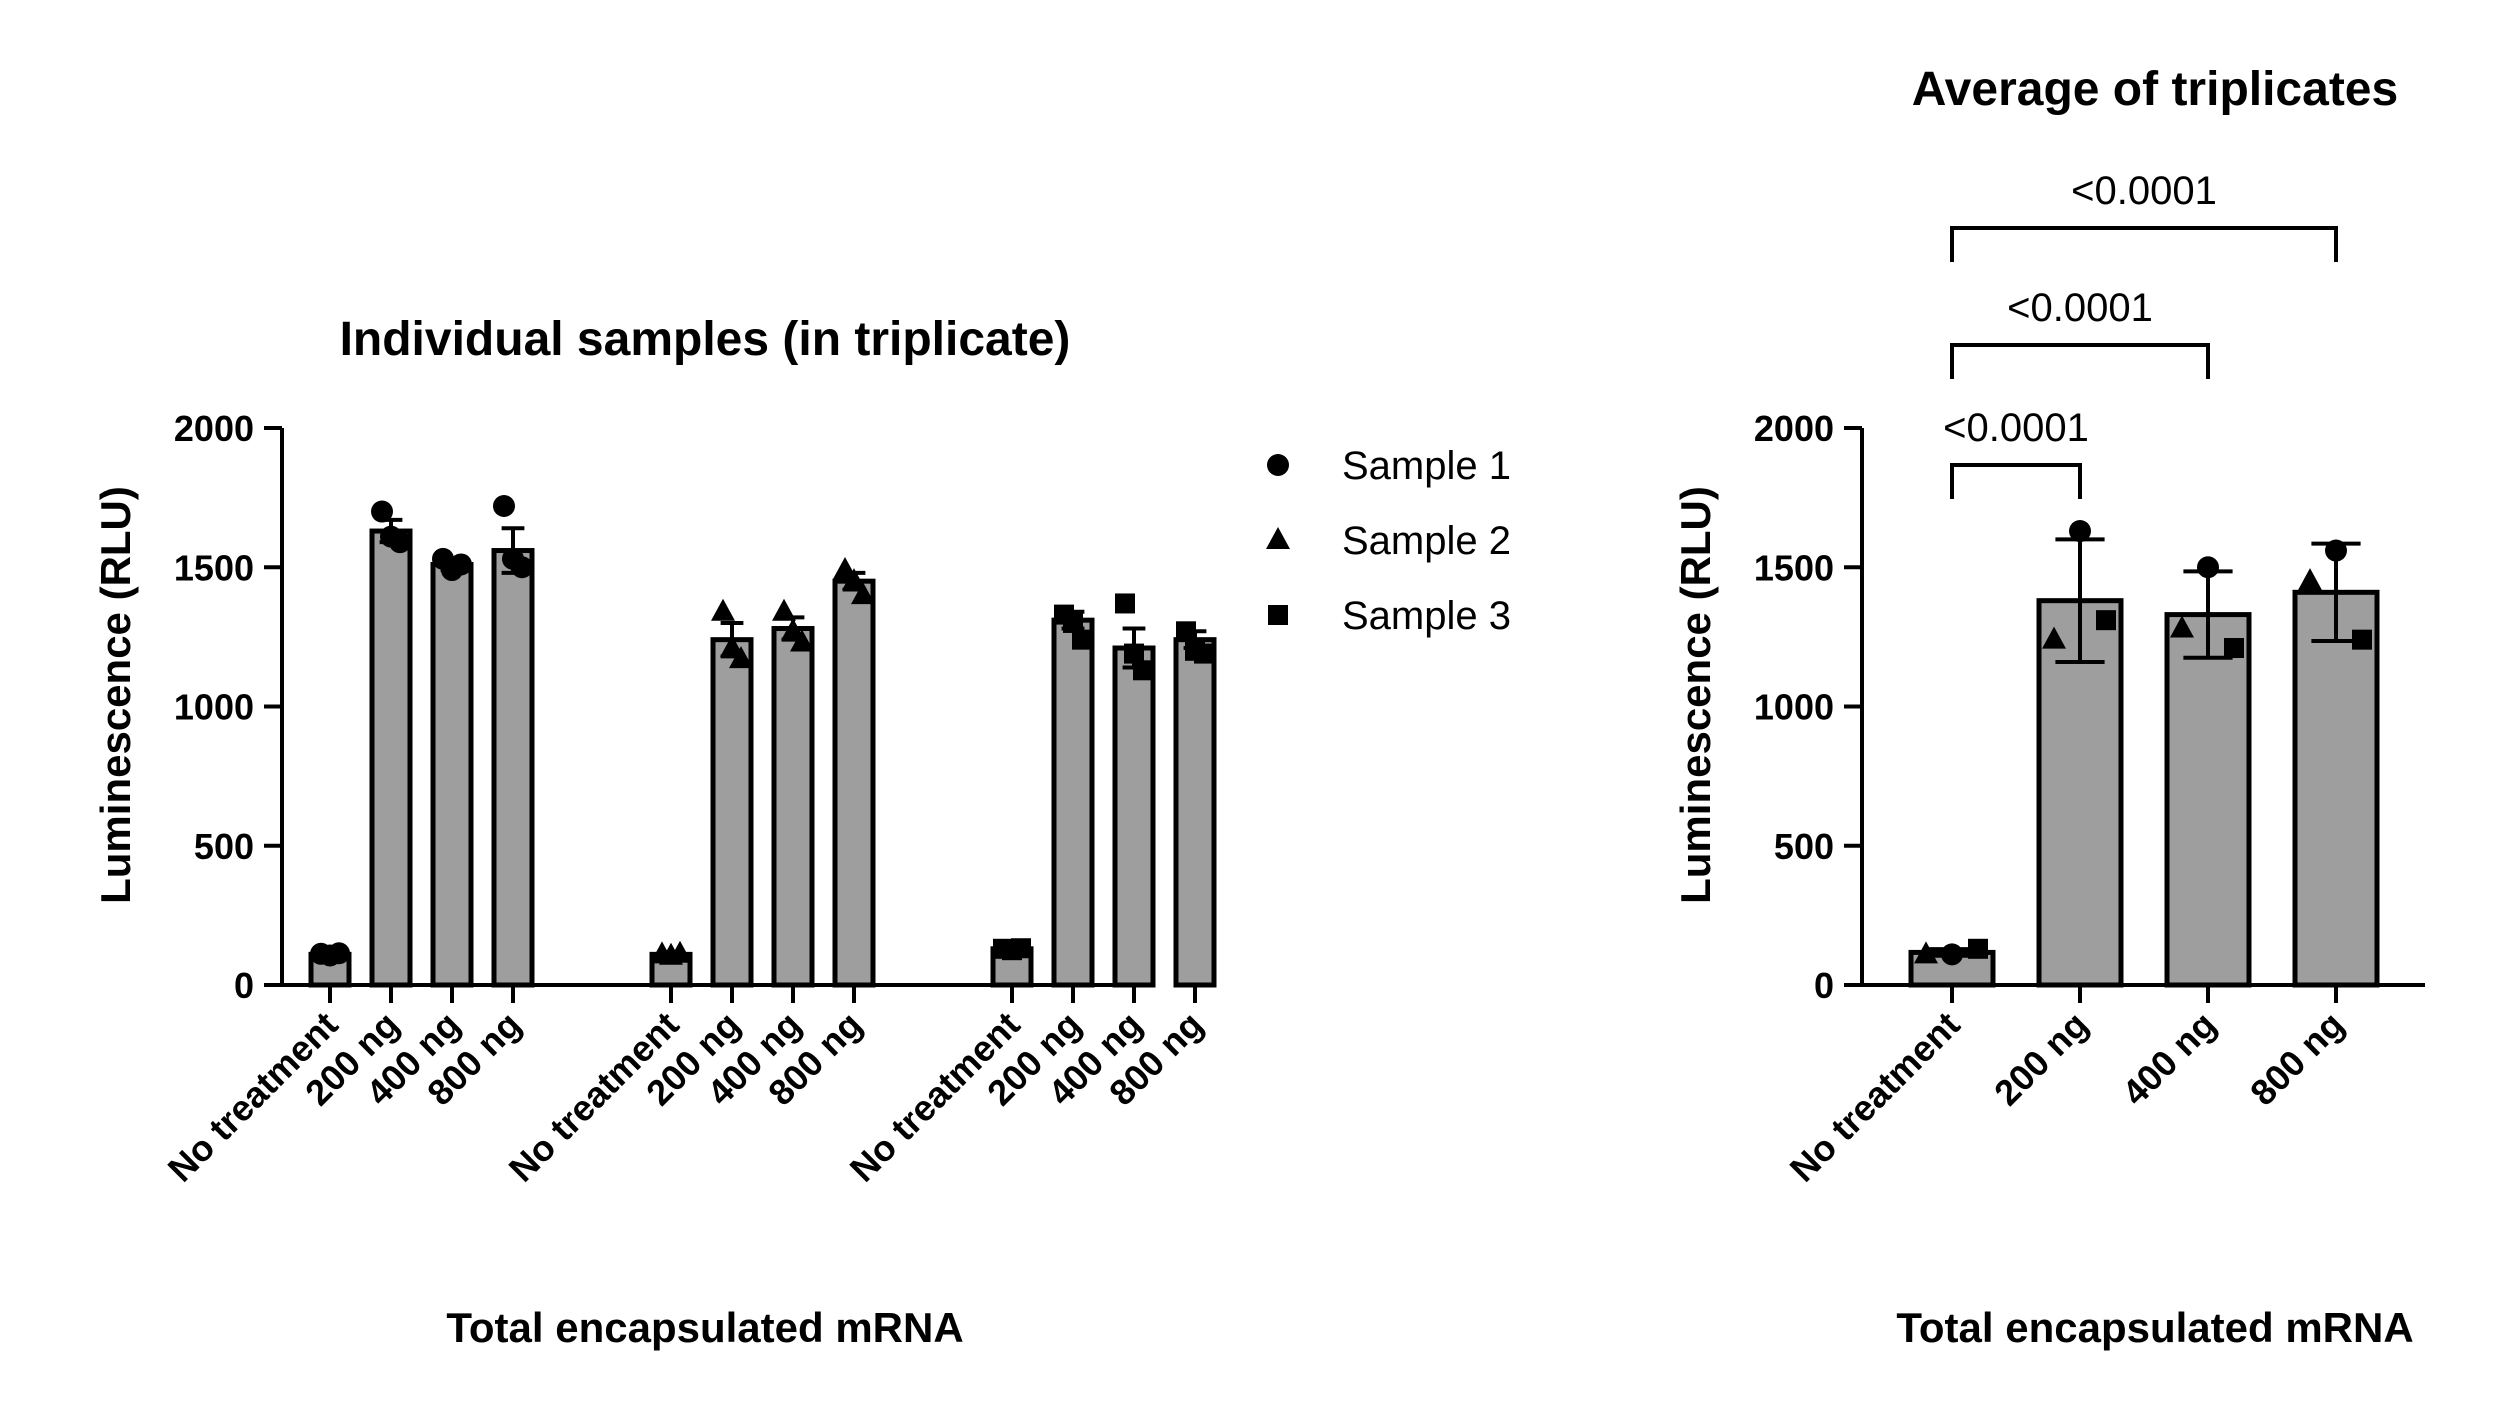  What do you see at coordinates (1426, 616) in the screenshot?
I see `legend-label: Sample 3` at bounding box center [1426, 616].